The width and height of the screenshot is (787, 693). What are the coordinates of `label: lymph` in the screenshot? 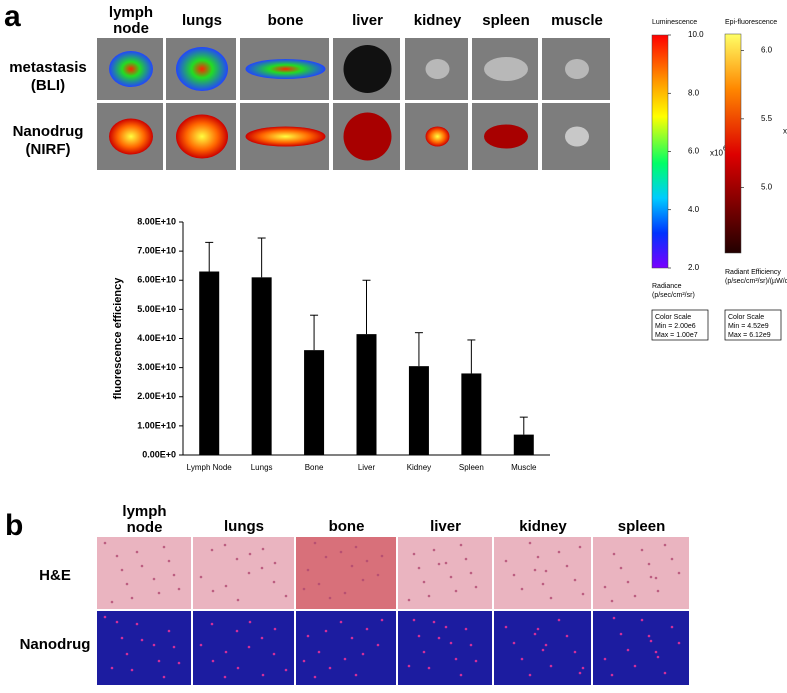 It's located at (131, 12).